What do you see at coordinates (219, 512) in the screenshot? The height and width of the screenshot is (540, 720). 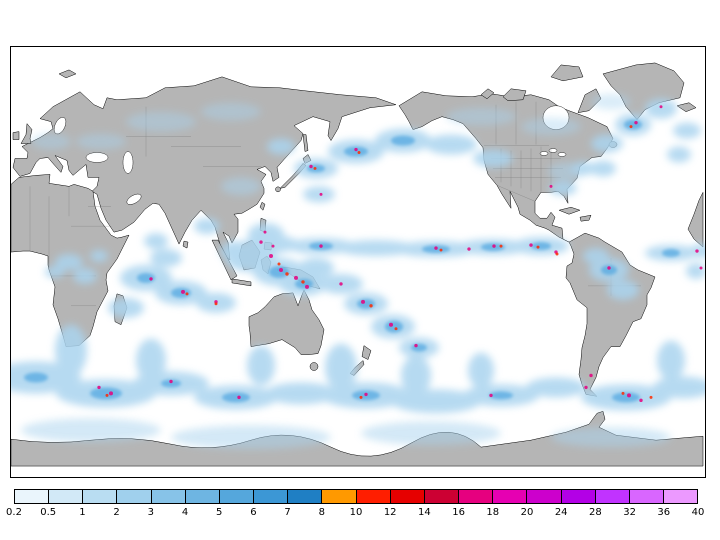 I see `colorbar-tick-label: 5` at bounding box center [219, 512].